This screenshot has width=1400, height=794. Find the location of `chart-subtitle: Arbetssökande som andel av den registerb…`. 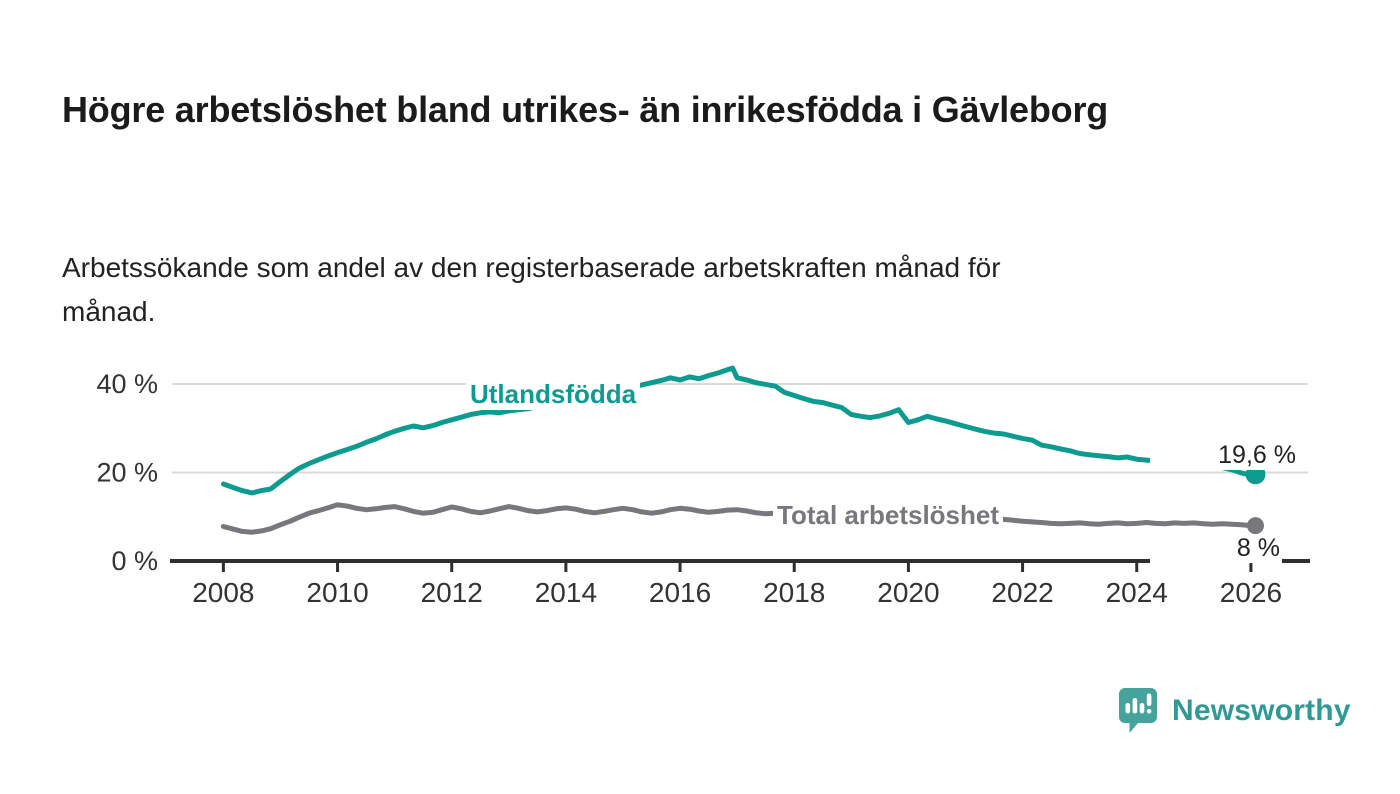

chart-subtitle: Arbetssökande som andel av den registerb… is located at coordinates (531, 289).